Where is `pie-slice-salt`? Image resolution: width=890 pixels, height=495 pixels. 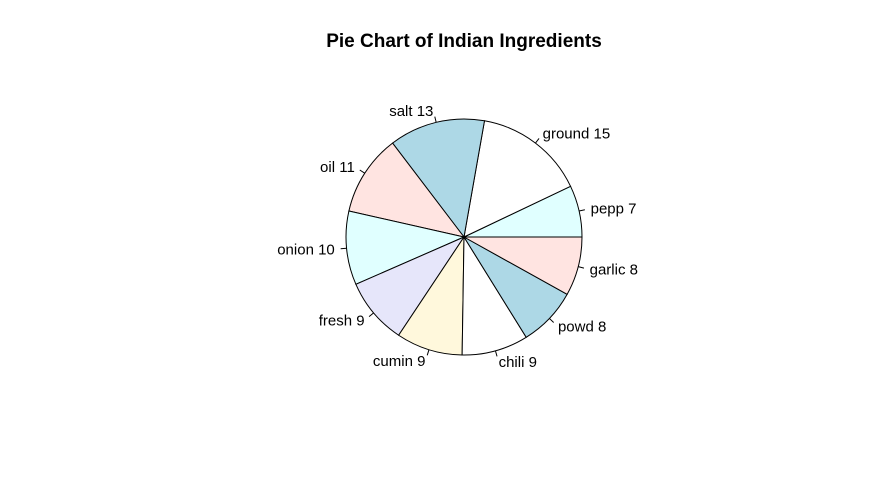
pie-slice-salt is located at coordinates (438, 178).